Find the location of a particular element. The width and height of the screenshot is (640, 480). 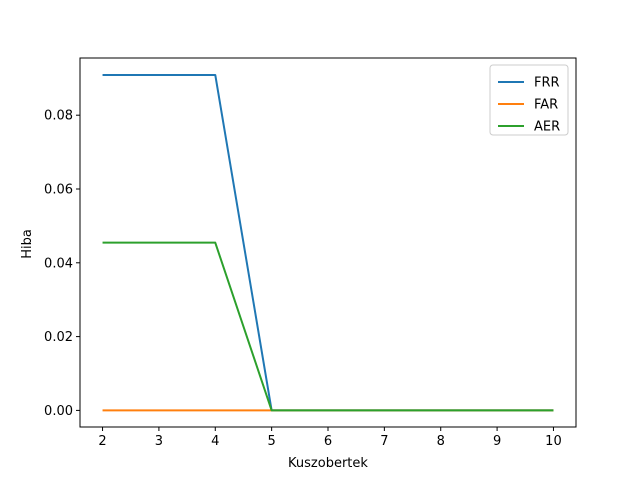

legend: FRR FAR AER is located at coordinates (529, 100).